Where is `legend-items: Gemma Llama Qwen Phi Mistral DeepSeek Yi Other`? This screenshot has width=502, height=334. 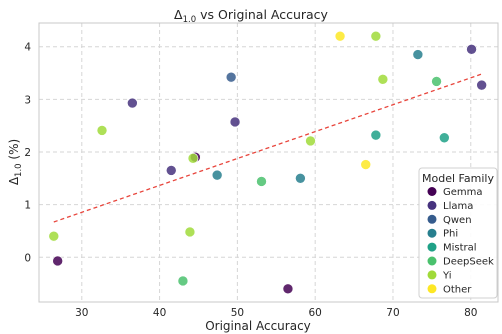
legend-items: Gemma Llama Qwen Phi Mistral DeepSeek Yi Other is located at coordinates (460, 241).